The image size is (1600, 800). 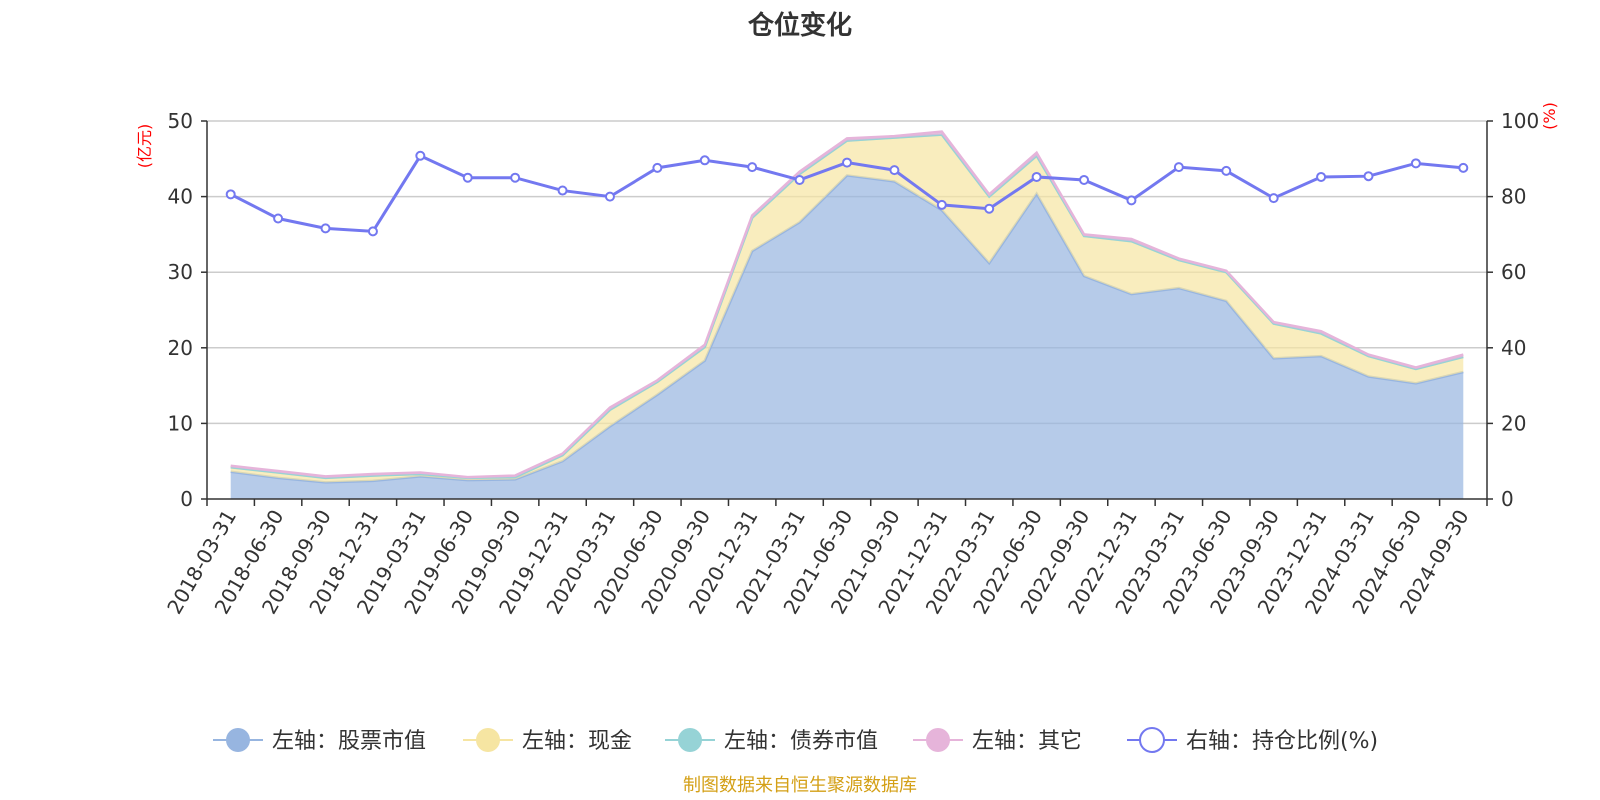 What do you see at coordinates (349, 741) in the screenshot?
I see `legend-label: 左轴：股票市值` at bounding box center [349, 741].